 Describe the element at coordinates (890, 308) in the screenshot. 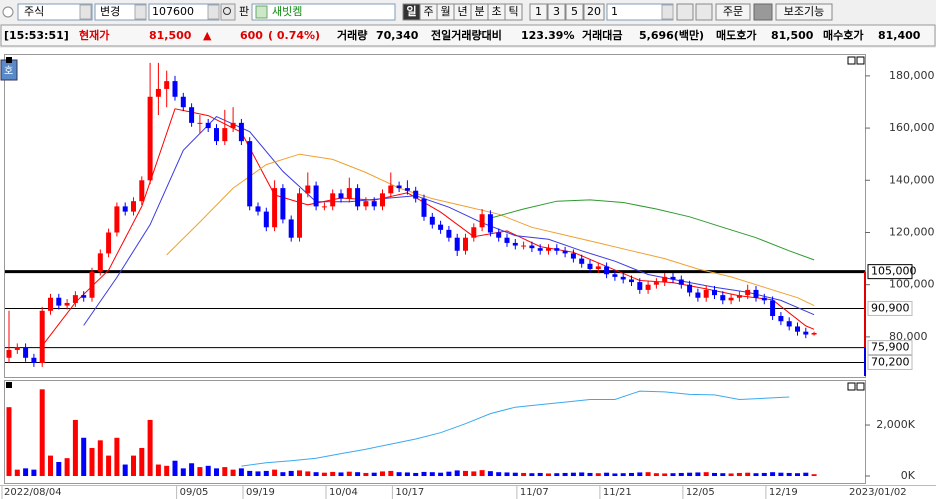

I see `level-label-box` at that location.